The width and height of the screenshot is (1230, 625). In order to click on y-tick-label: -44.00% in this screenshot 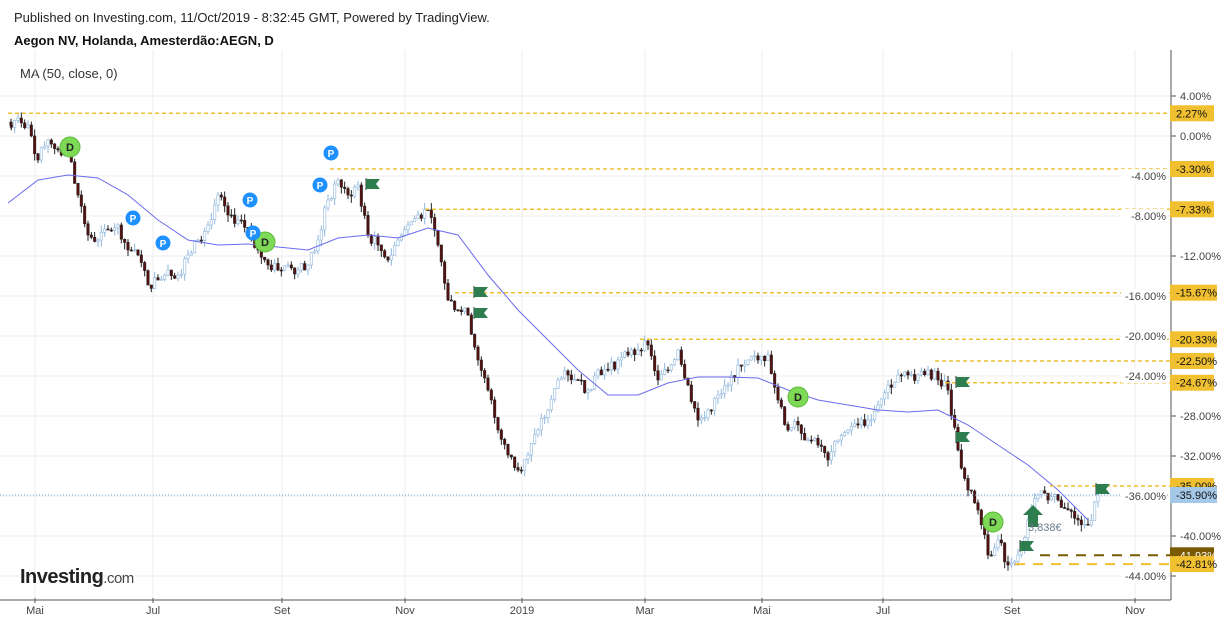, I will do `click(1145, 577)`.